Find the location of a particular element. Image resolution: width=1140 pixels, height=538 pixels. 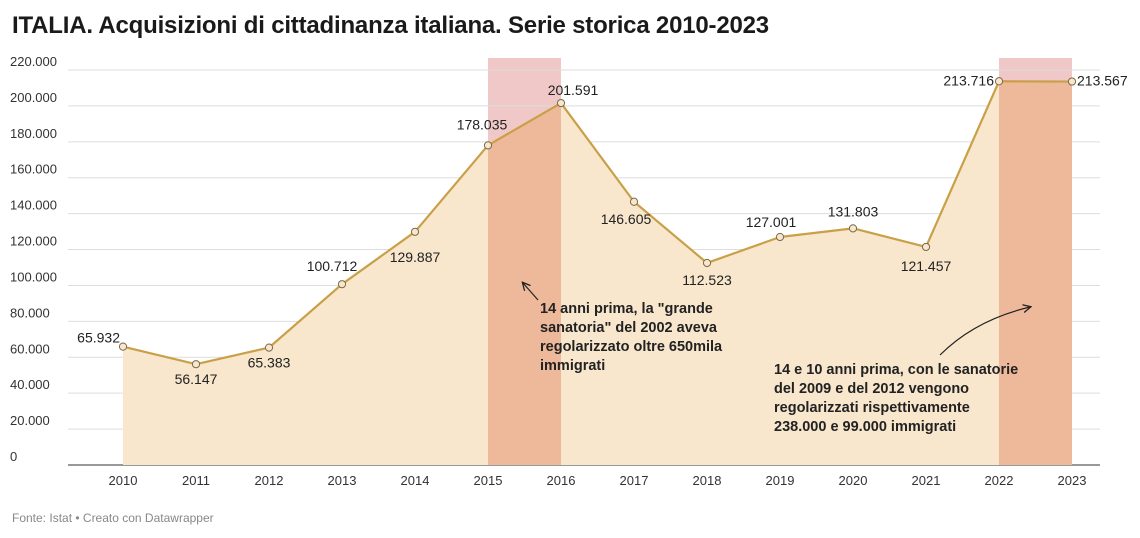

x-tick-label: 2019 is located at coordinates (780, 480).